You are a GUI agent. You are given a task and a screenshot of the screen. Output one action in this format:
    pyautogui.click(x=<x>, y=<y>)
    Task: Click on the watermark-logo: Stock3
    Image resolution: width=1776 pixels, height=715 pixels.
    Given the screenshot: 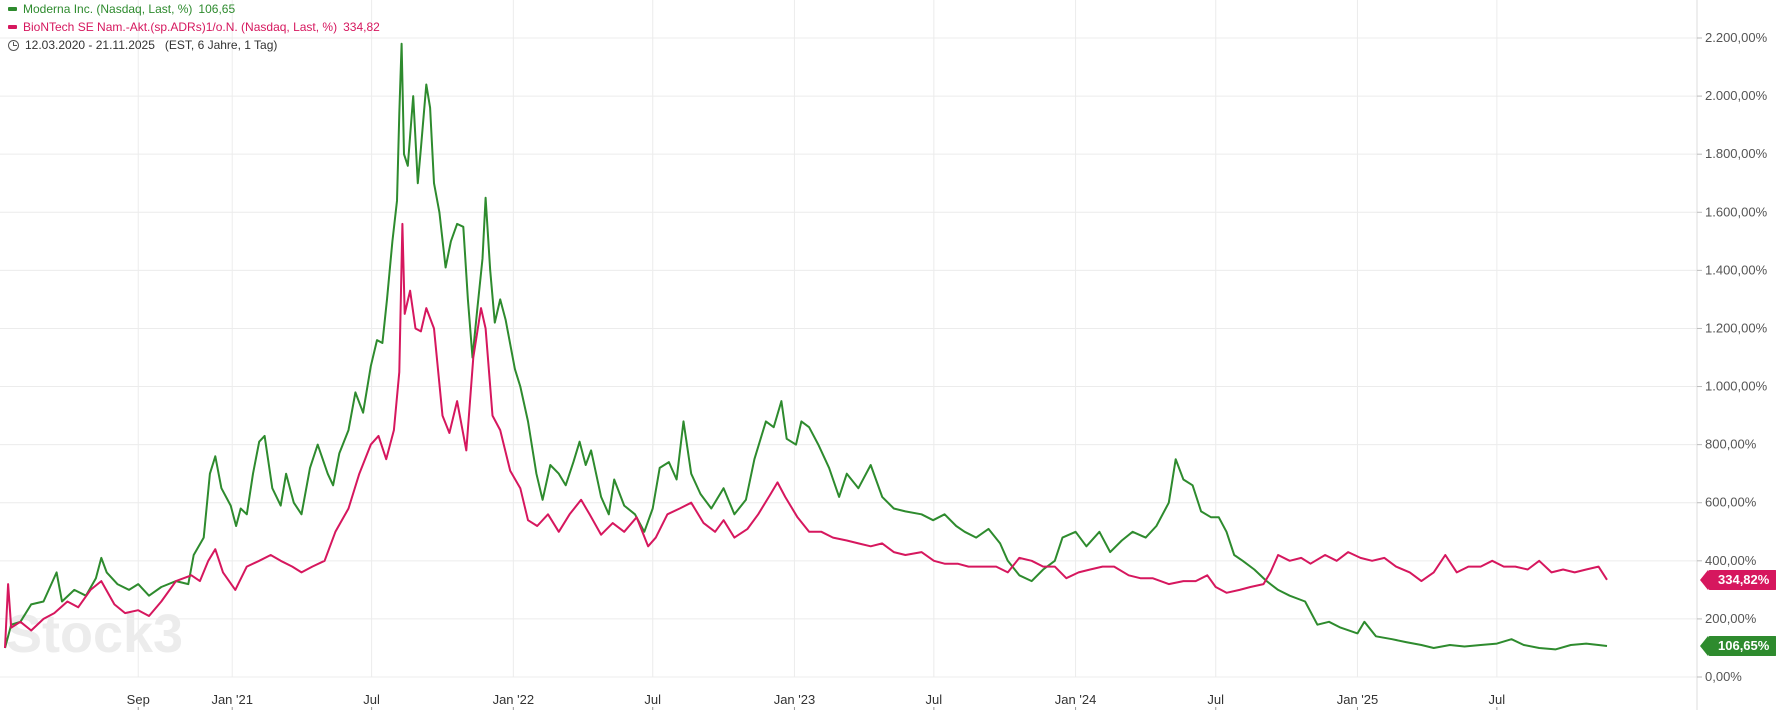 What is the action you would take?
    pyautogui.click(x=94, y=634)
    